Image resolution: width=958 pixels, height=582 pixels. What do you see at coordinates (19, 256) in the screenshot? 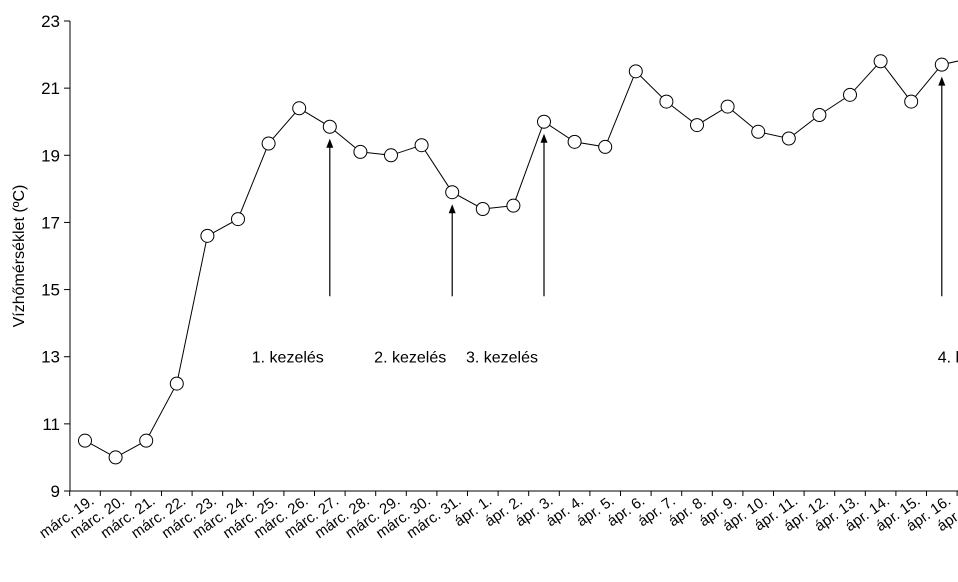
I see `y-axis-label: Vízhőmérséklet (ºC)` at bounding box center [19, 256].